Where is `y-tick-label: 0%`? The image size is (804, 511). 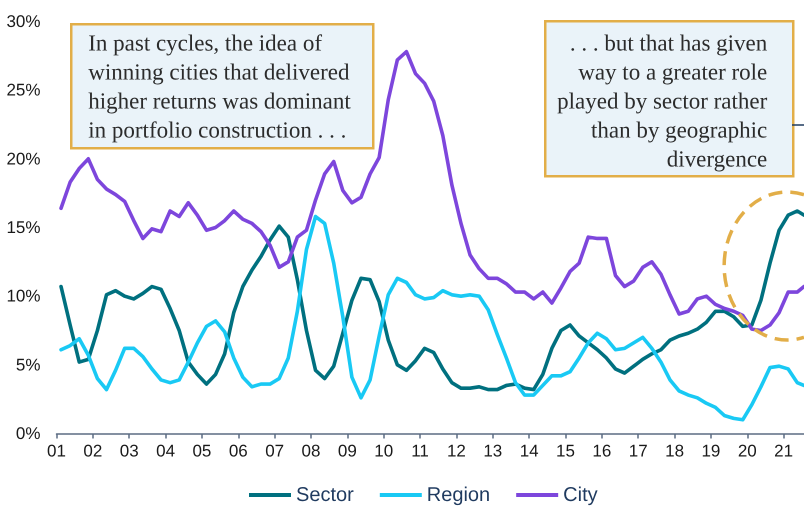
y-tick-label: 0% is located at coordinates (28, 433).